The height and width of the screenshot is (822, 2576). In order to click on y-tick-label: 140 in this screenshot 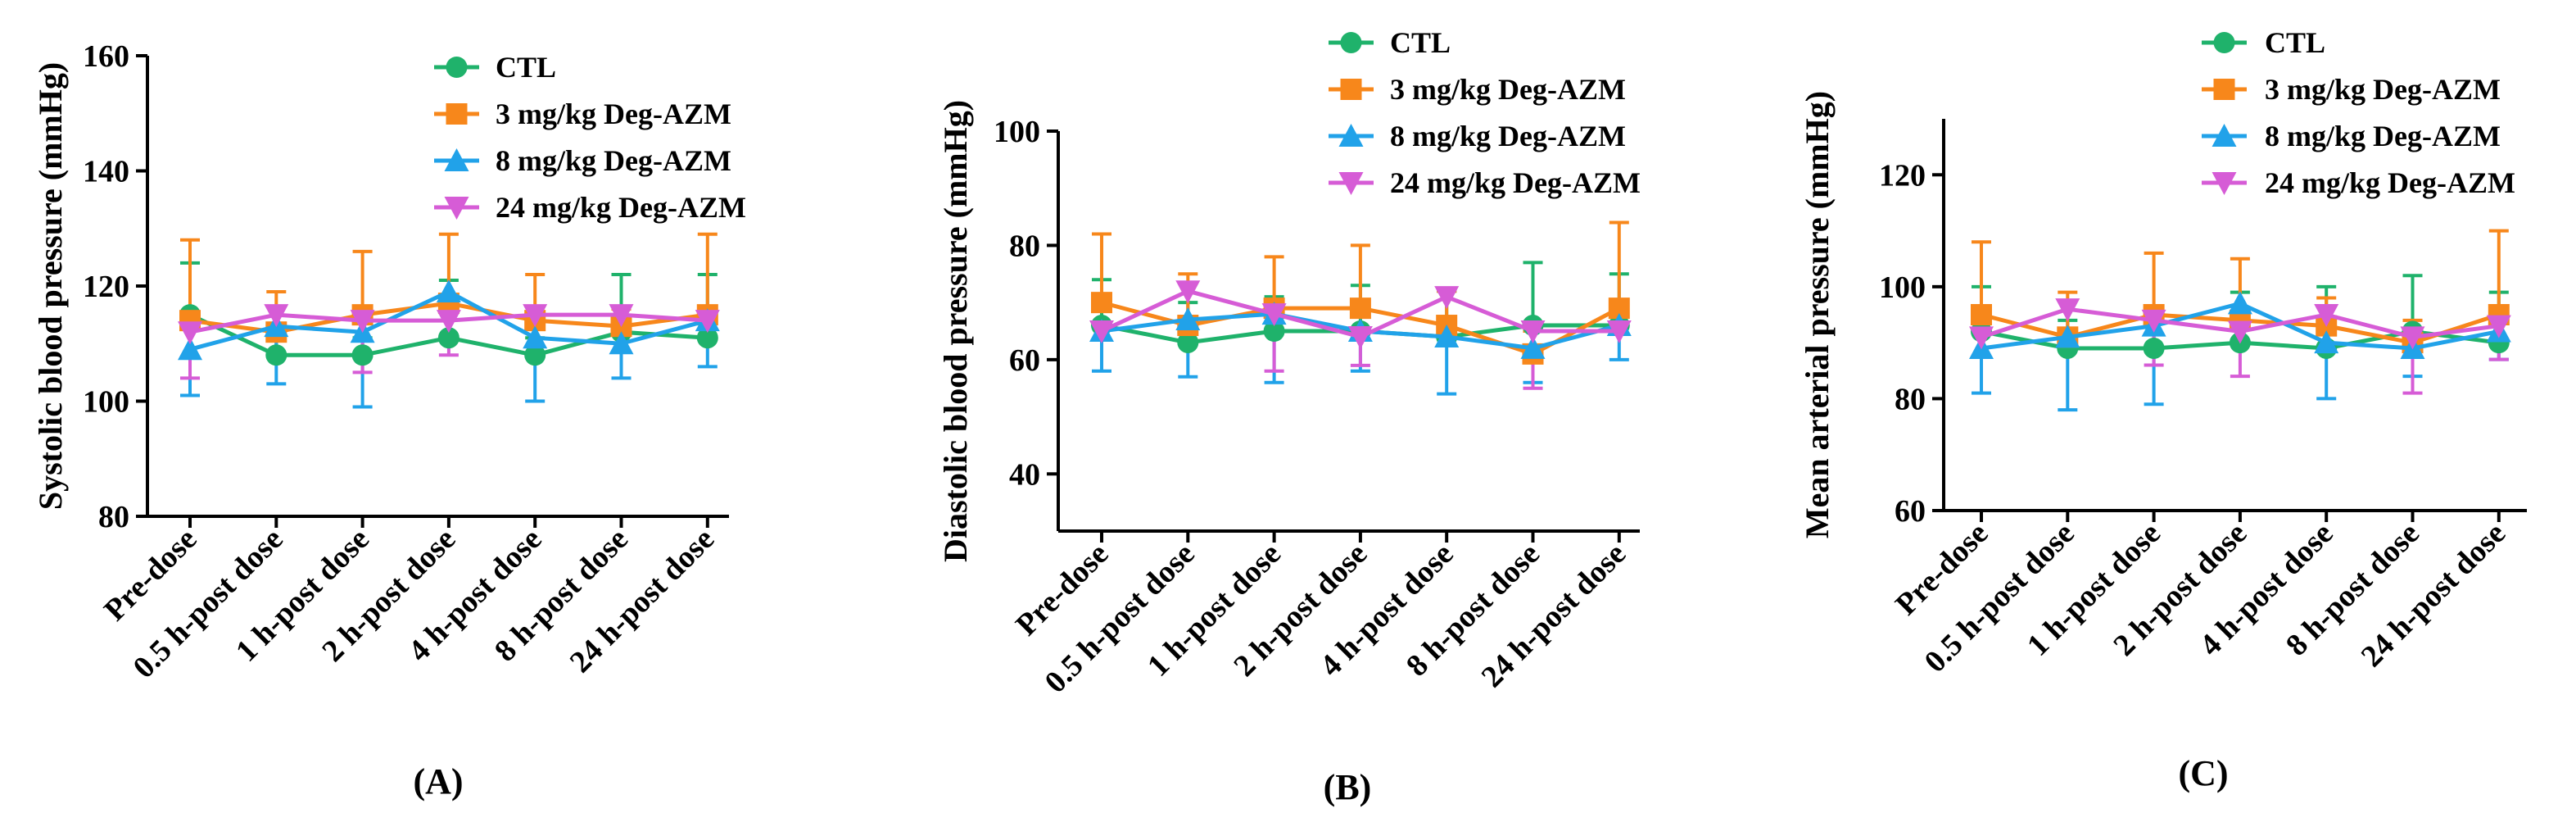, I will do `click(106, 172)`.